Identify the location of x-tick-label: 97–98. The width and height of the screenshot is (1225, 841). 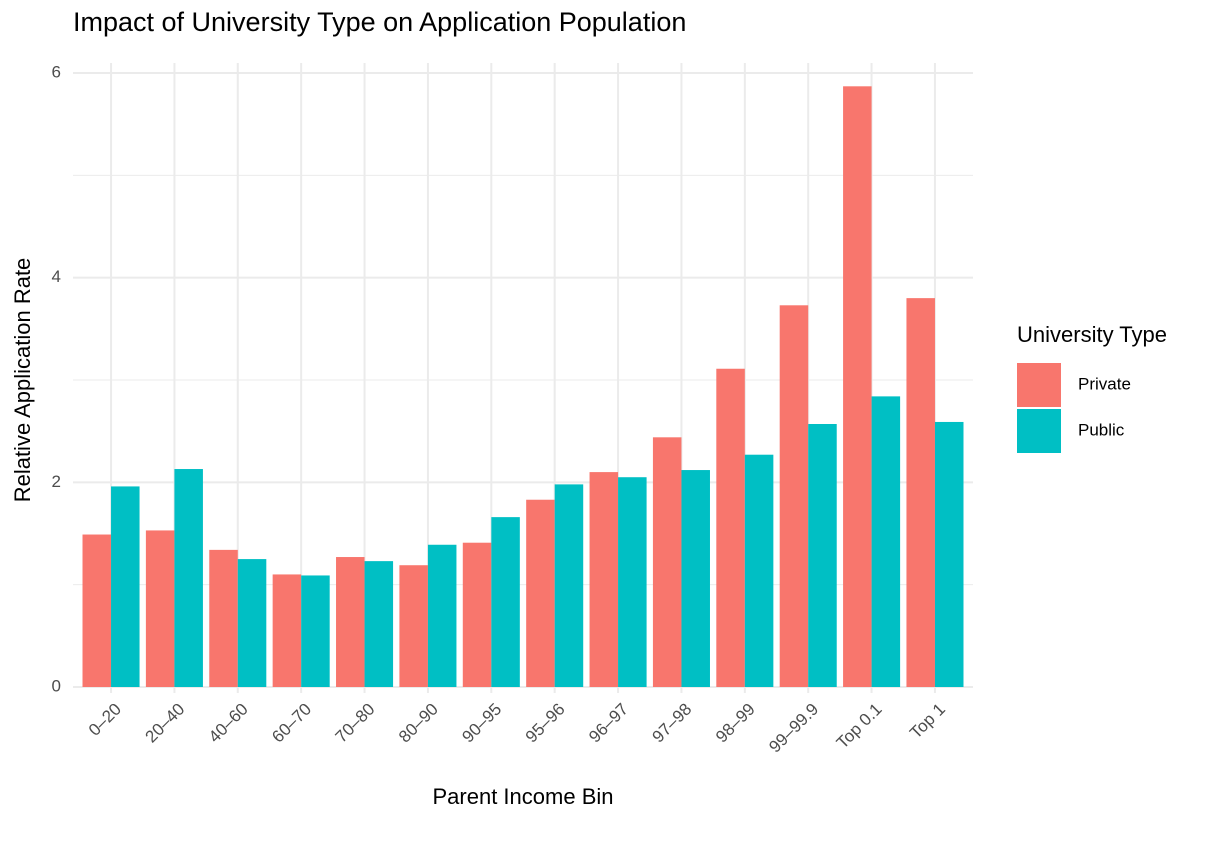
(672, 723).